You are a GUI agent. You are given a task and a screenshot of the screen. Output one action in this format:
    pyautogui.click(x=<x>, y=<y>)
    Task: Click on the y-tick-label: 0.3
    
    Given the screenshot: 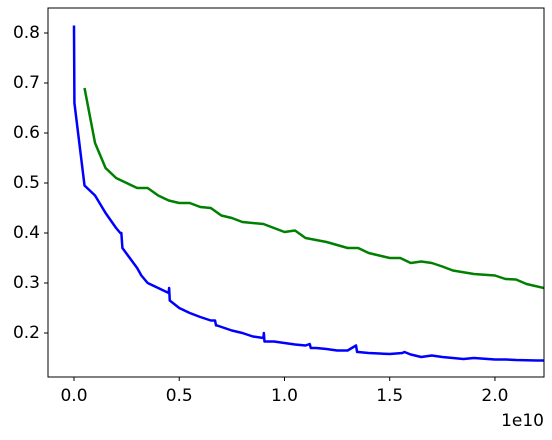 What is the action you would take?
    pyautogui.click(x=26, y=283)
    